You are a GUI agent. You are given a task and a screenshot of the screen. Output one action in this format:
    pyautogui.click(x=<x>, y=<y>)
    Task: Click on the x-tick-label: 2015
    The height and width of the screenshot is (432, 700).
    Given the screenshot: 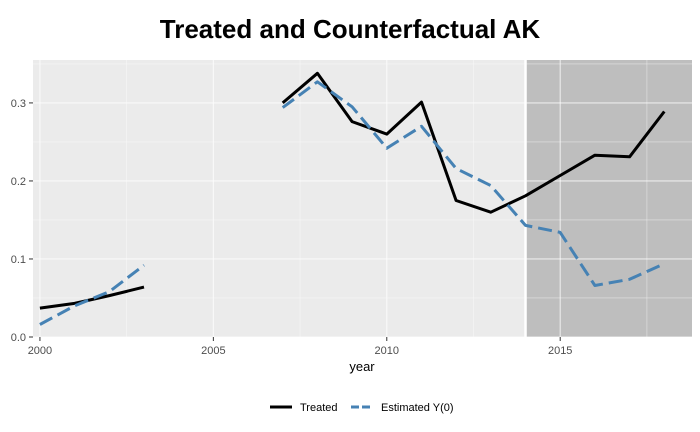 What is the action you would take?
    pyautogui.click(x=560, y=351)
    